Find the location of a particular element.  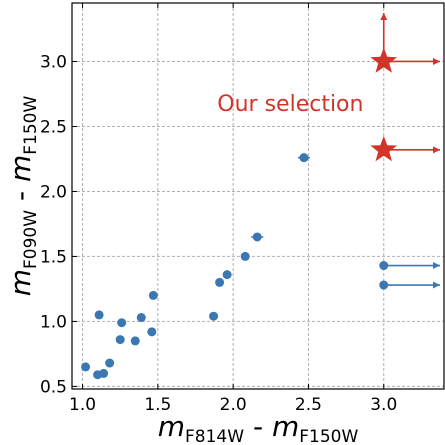

lower-limit-points is located at coordinates (409, 275).